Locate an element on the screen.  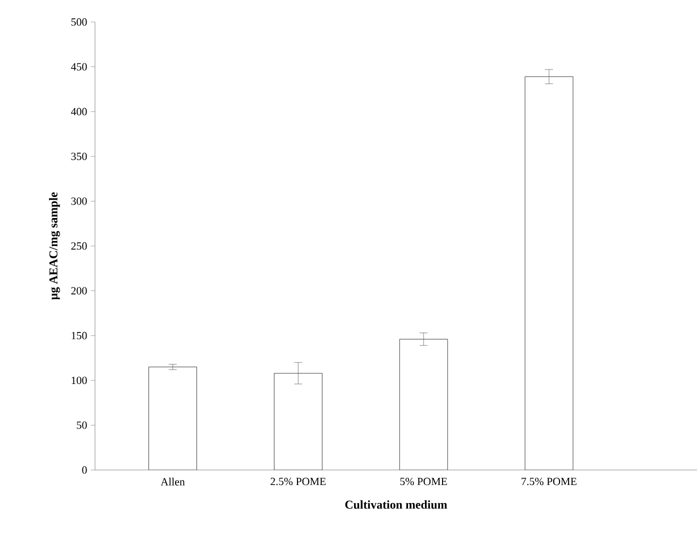
x-axis-title: Cultivation medium is located at coordinates (396, 504).